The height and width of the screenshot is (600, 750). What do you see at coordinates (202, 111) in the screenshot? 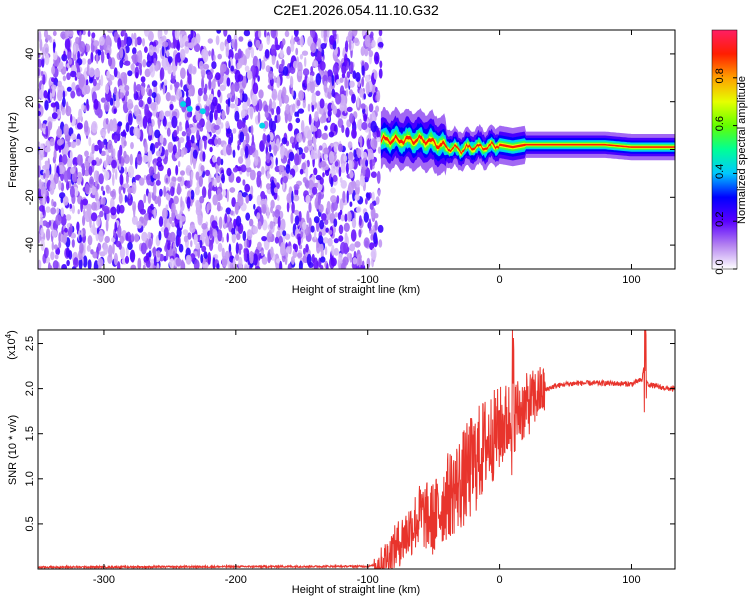
I see `spectrogram-noise-peak` at bounding box center [202, 111].